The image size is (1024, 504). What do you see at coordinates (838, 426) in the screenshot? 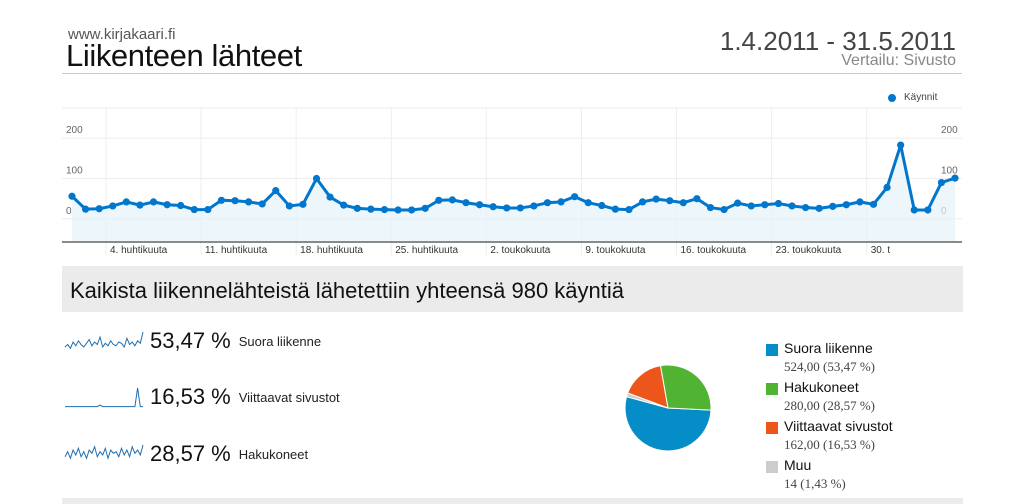
I see `pie-legend-name: Viittaavat sivustot` at bounding box center [838, 426].